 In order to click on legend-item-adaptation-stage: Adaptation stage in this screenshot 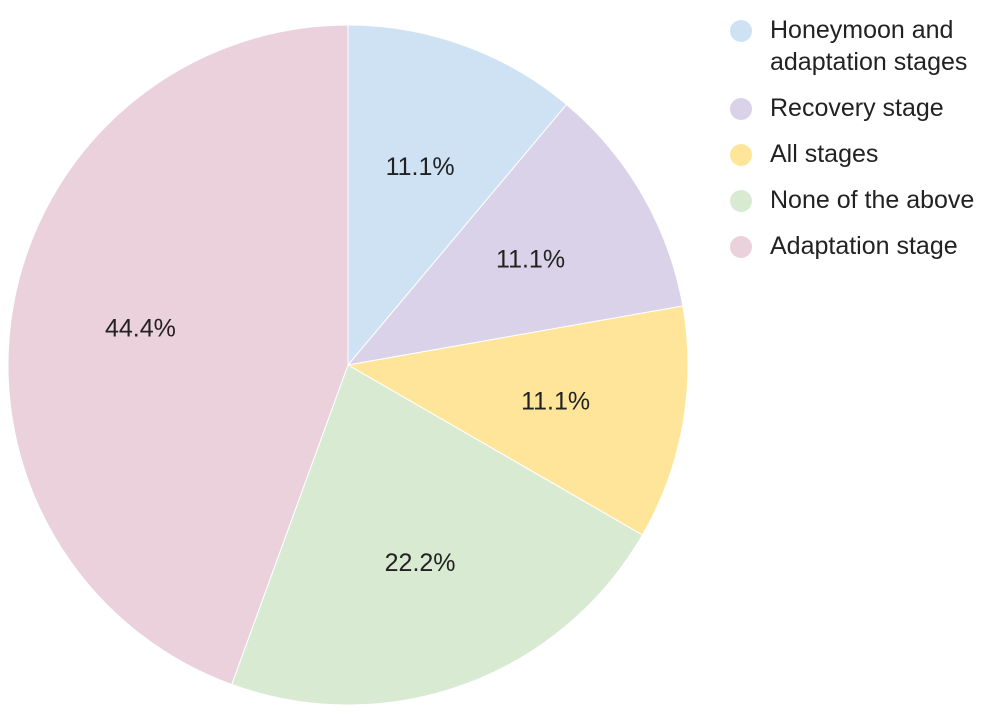, I will do `click(869, 246)`.